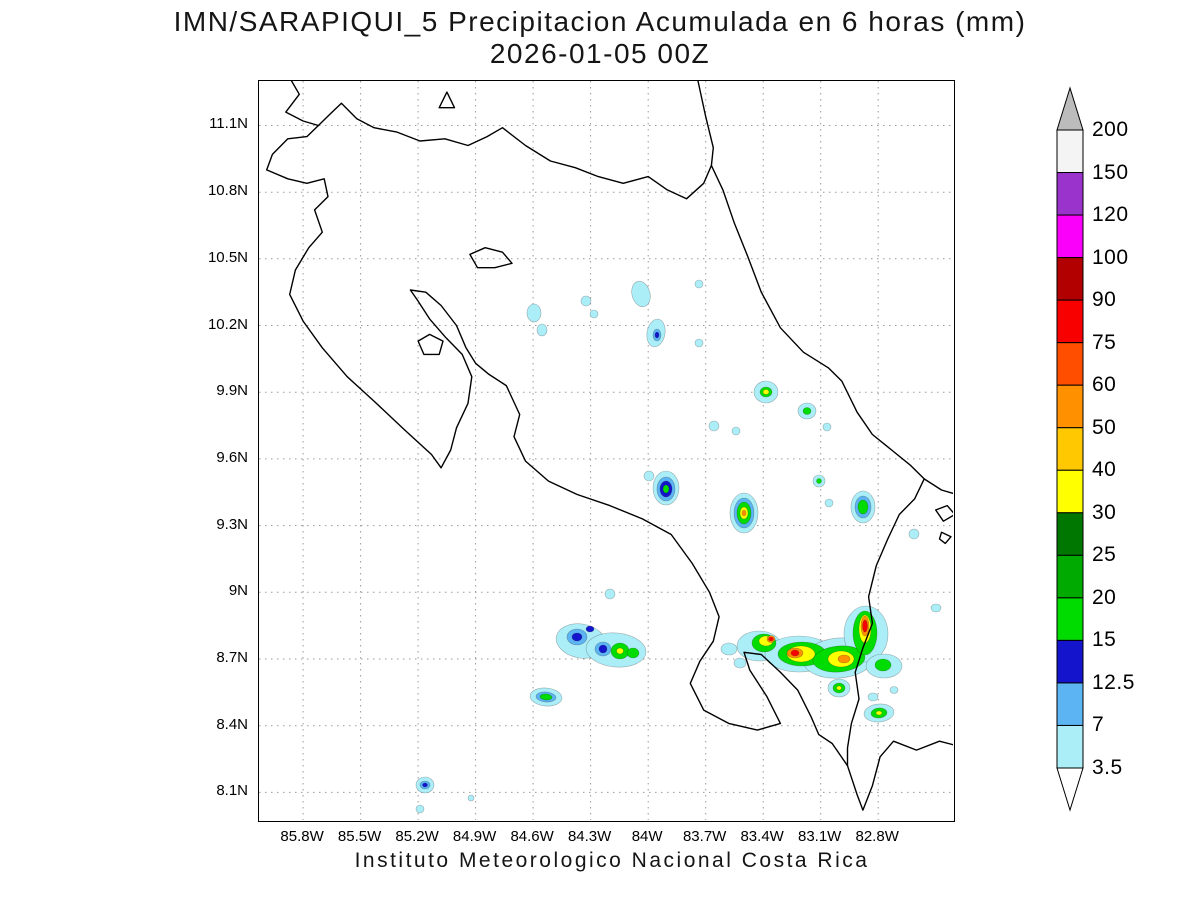 The image size is (1200, 900). I want to click on x-tick-label: 84.9W, so click(474, 836).